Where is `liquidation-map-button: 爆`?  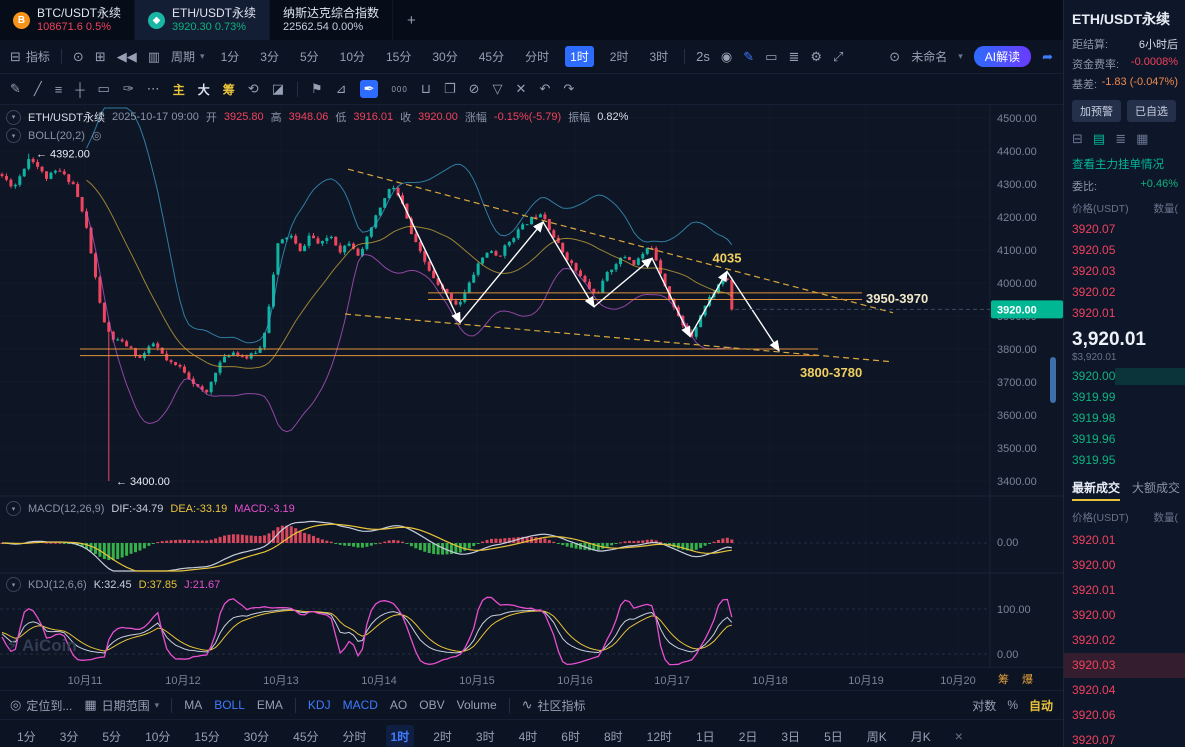 liquidation-map-button: 爆 is located at coordinates (1027, 680).